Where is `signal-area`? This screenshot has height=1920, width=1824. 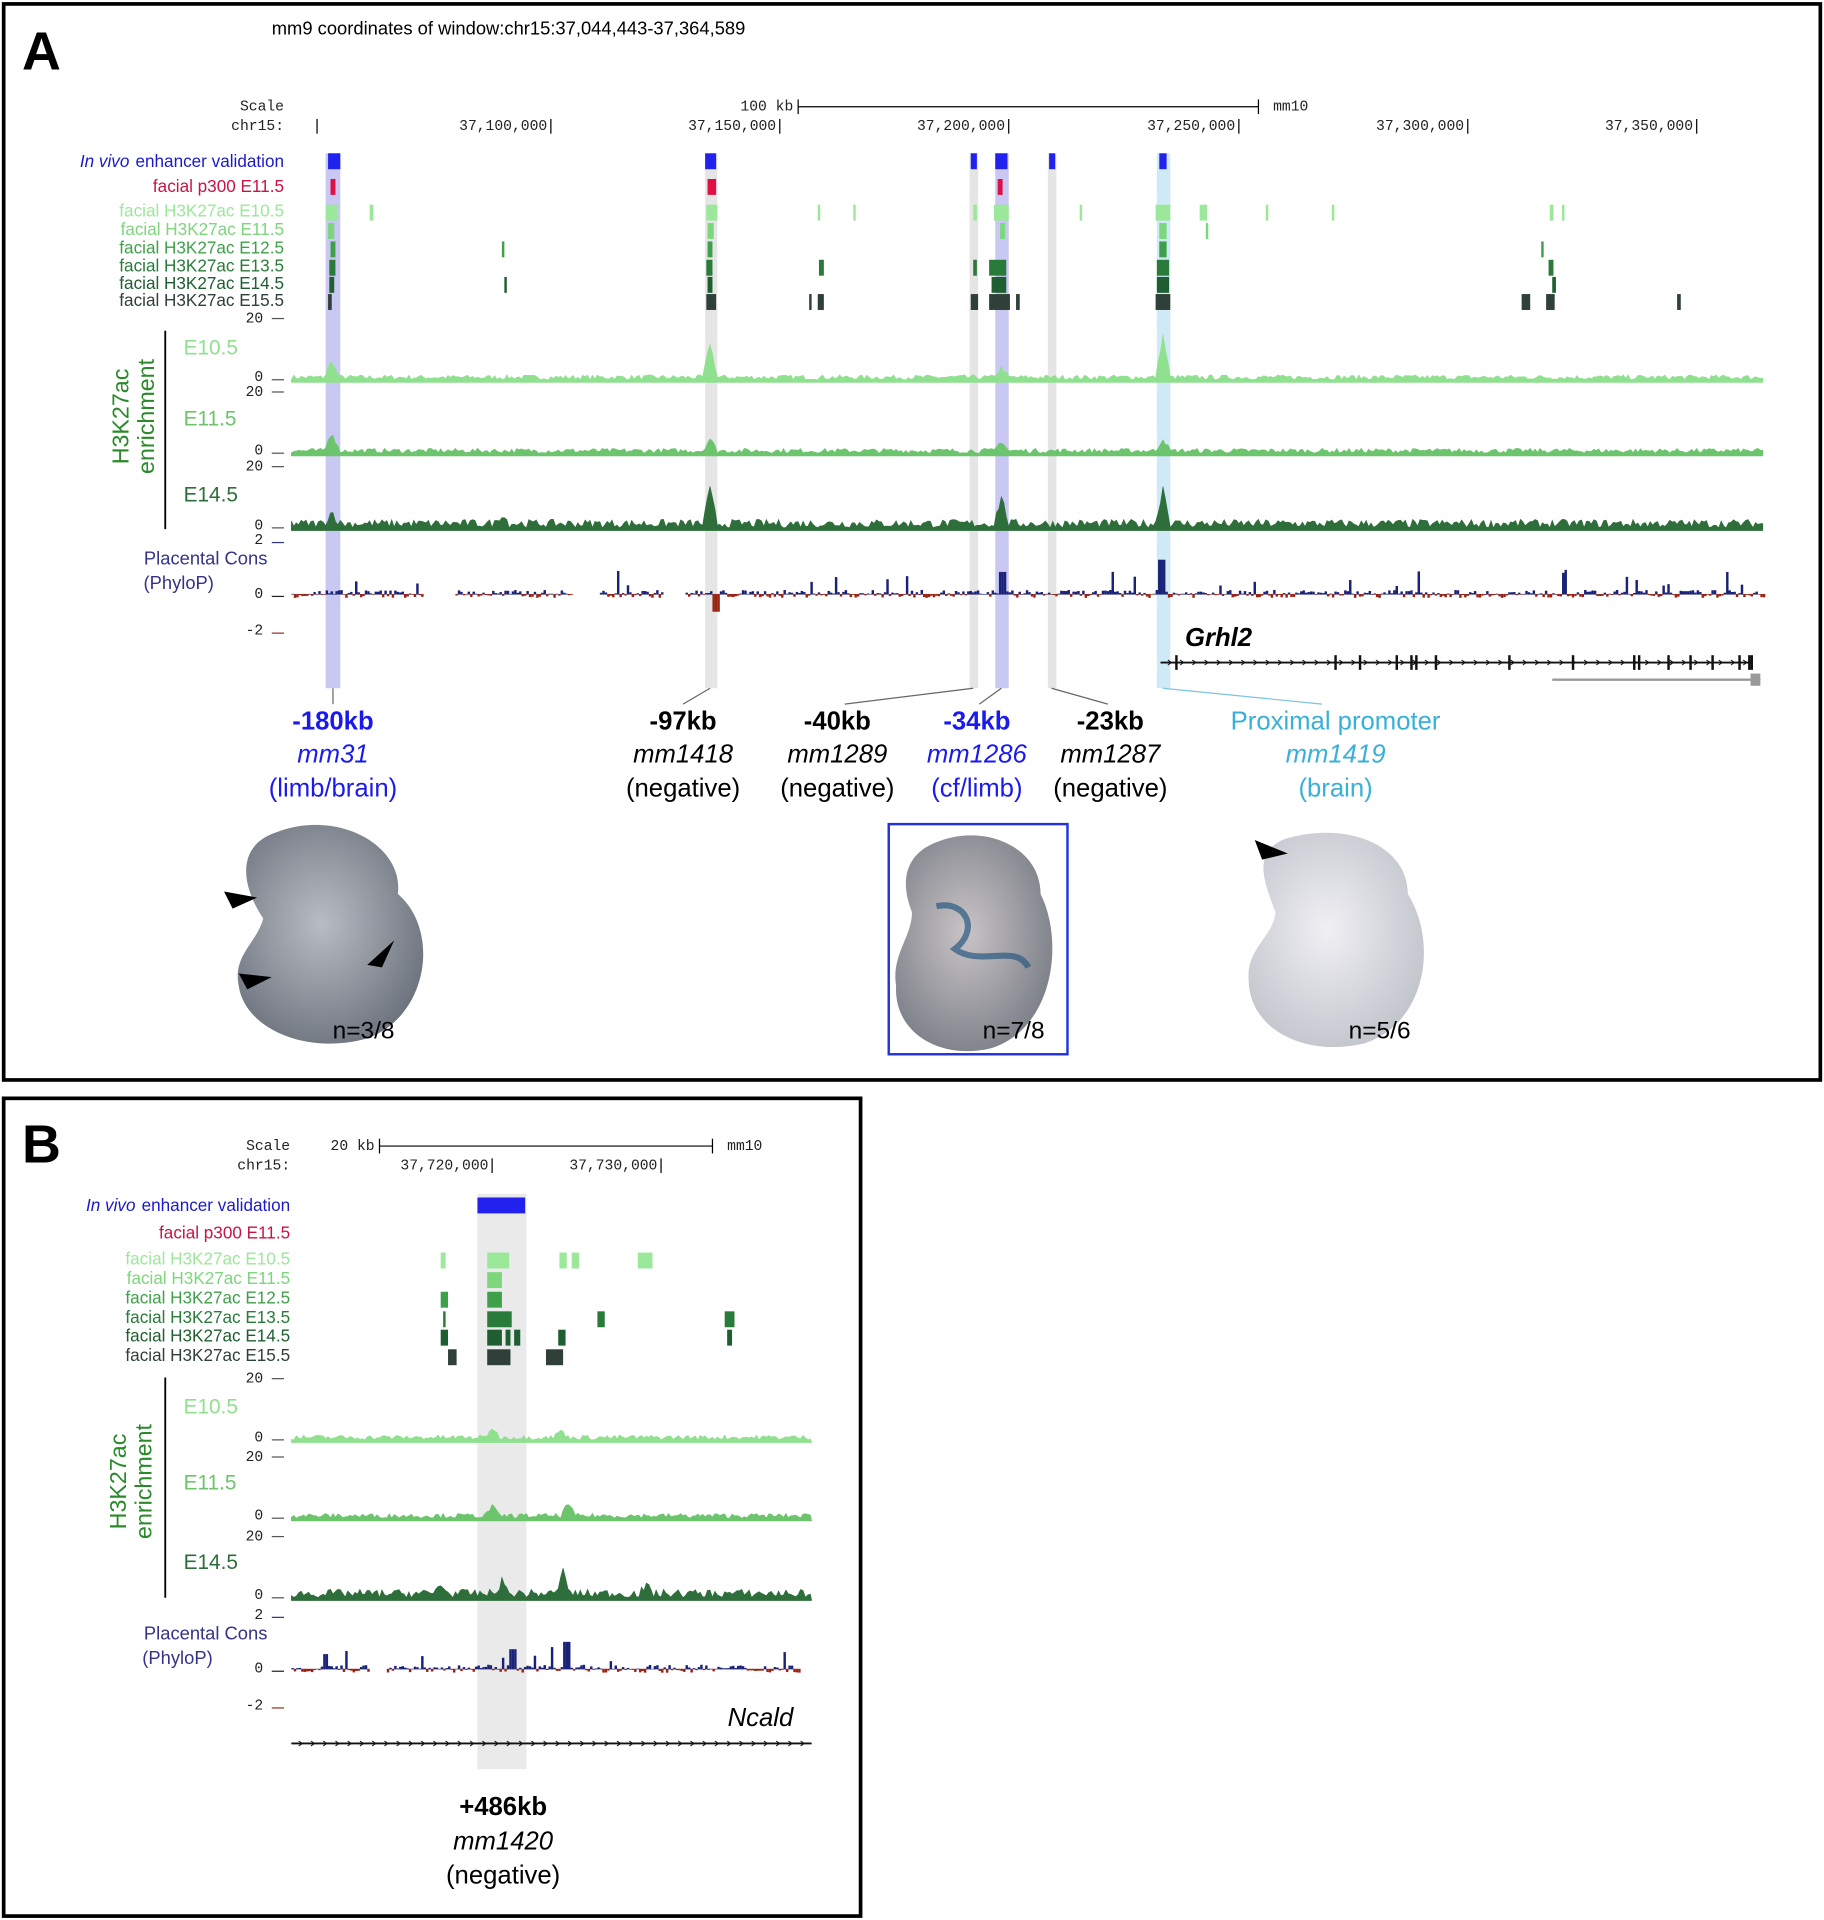
signal-area is located at coordinates (551, 1512).